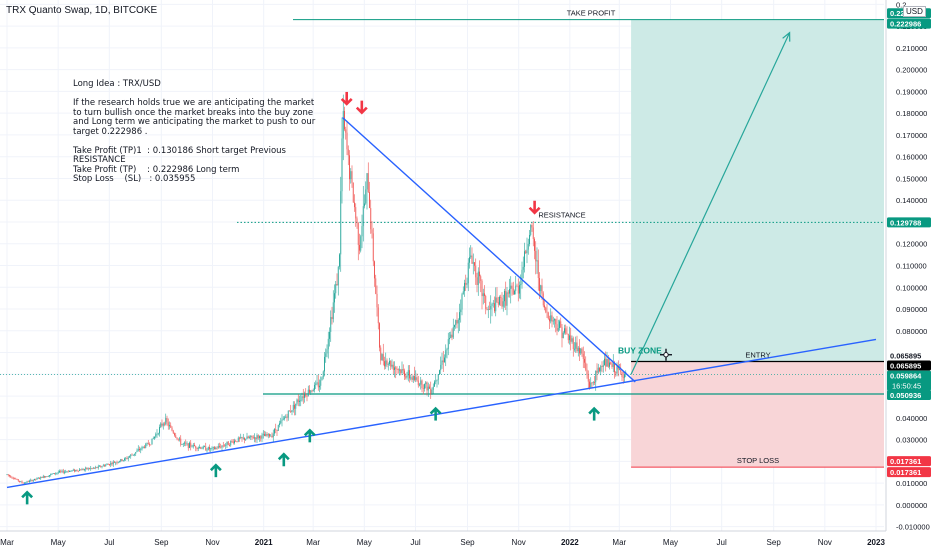 Image resolution: width=932 pixels, height=550 pixels. What do you see at coordinates (710, 203) in the screenshot?
I see `projection-line` at bounding box center [710, 203].